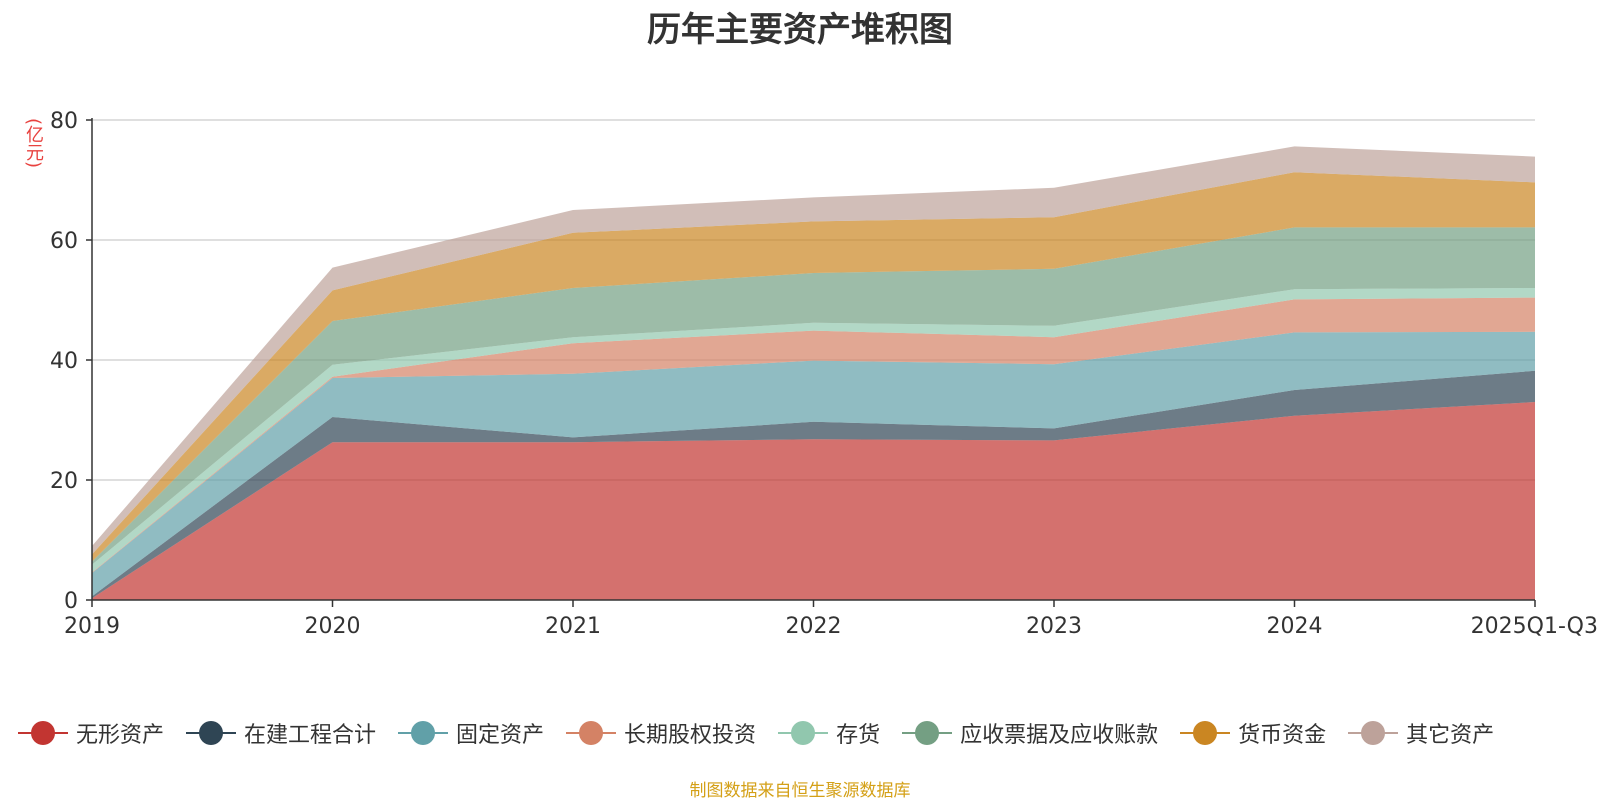 The image size is (1600, 801). What do you see at coordinates (120, 735) in the screenshot?
I see `legend-label: 无形资产` at bounding box center [120, 735].